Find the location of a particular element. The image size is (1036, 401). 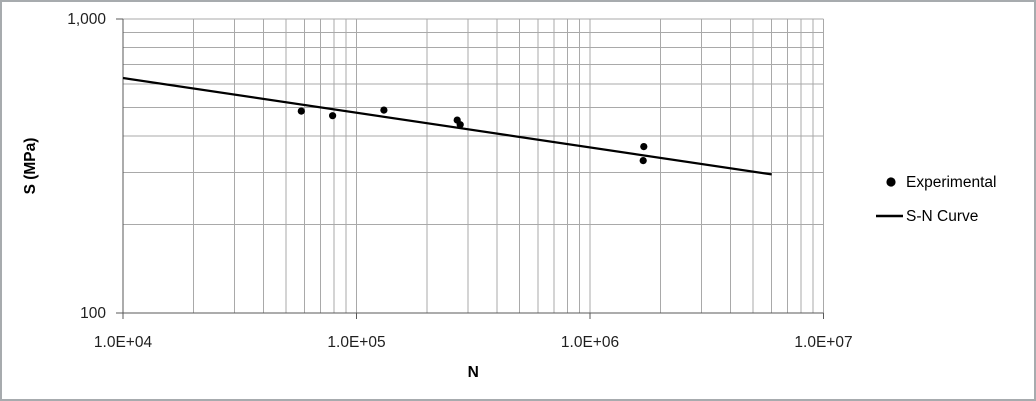

y-axis-title: S (MPa) is located at coordinates (30, 166).